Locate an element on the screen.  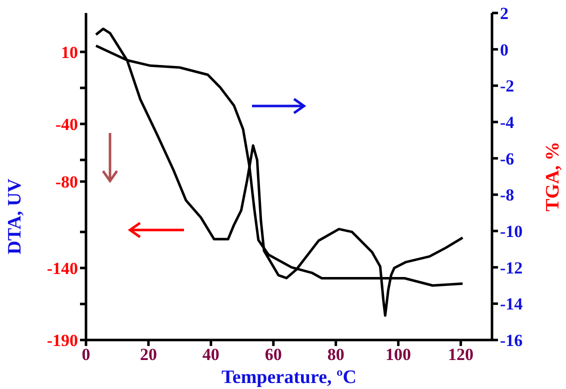
y-tick-label: -80 is located at coordinates (66, 182).